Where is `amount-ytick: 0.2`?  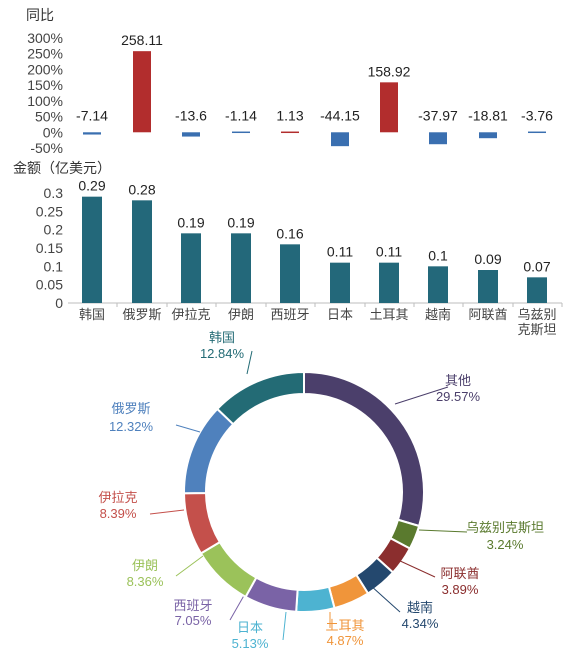 amount-ytick: 0.2 is located at coordinates (54, 230).